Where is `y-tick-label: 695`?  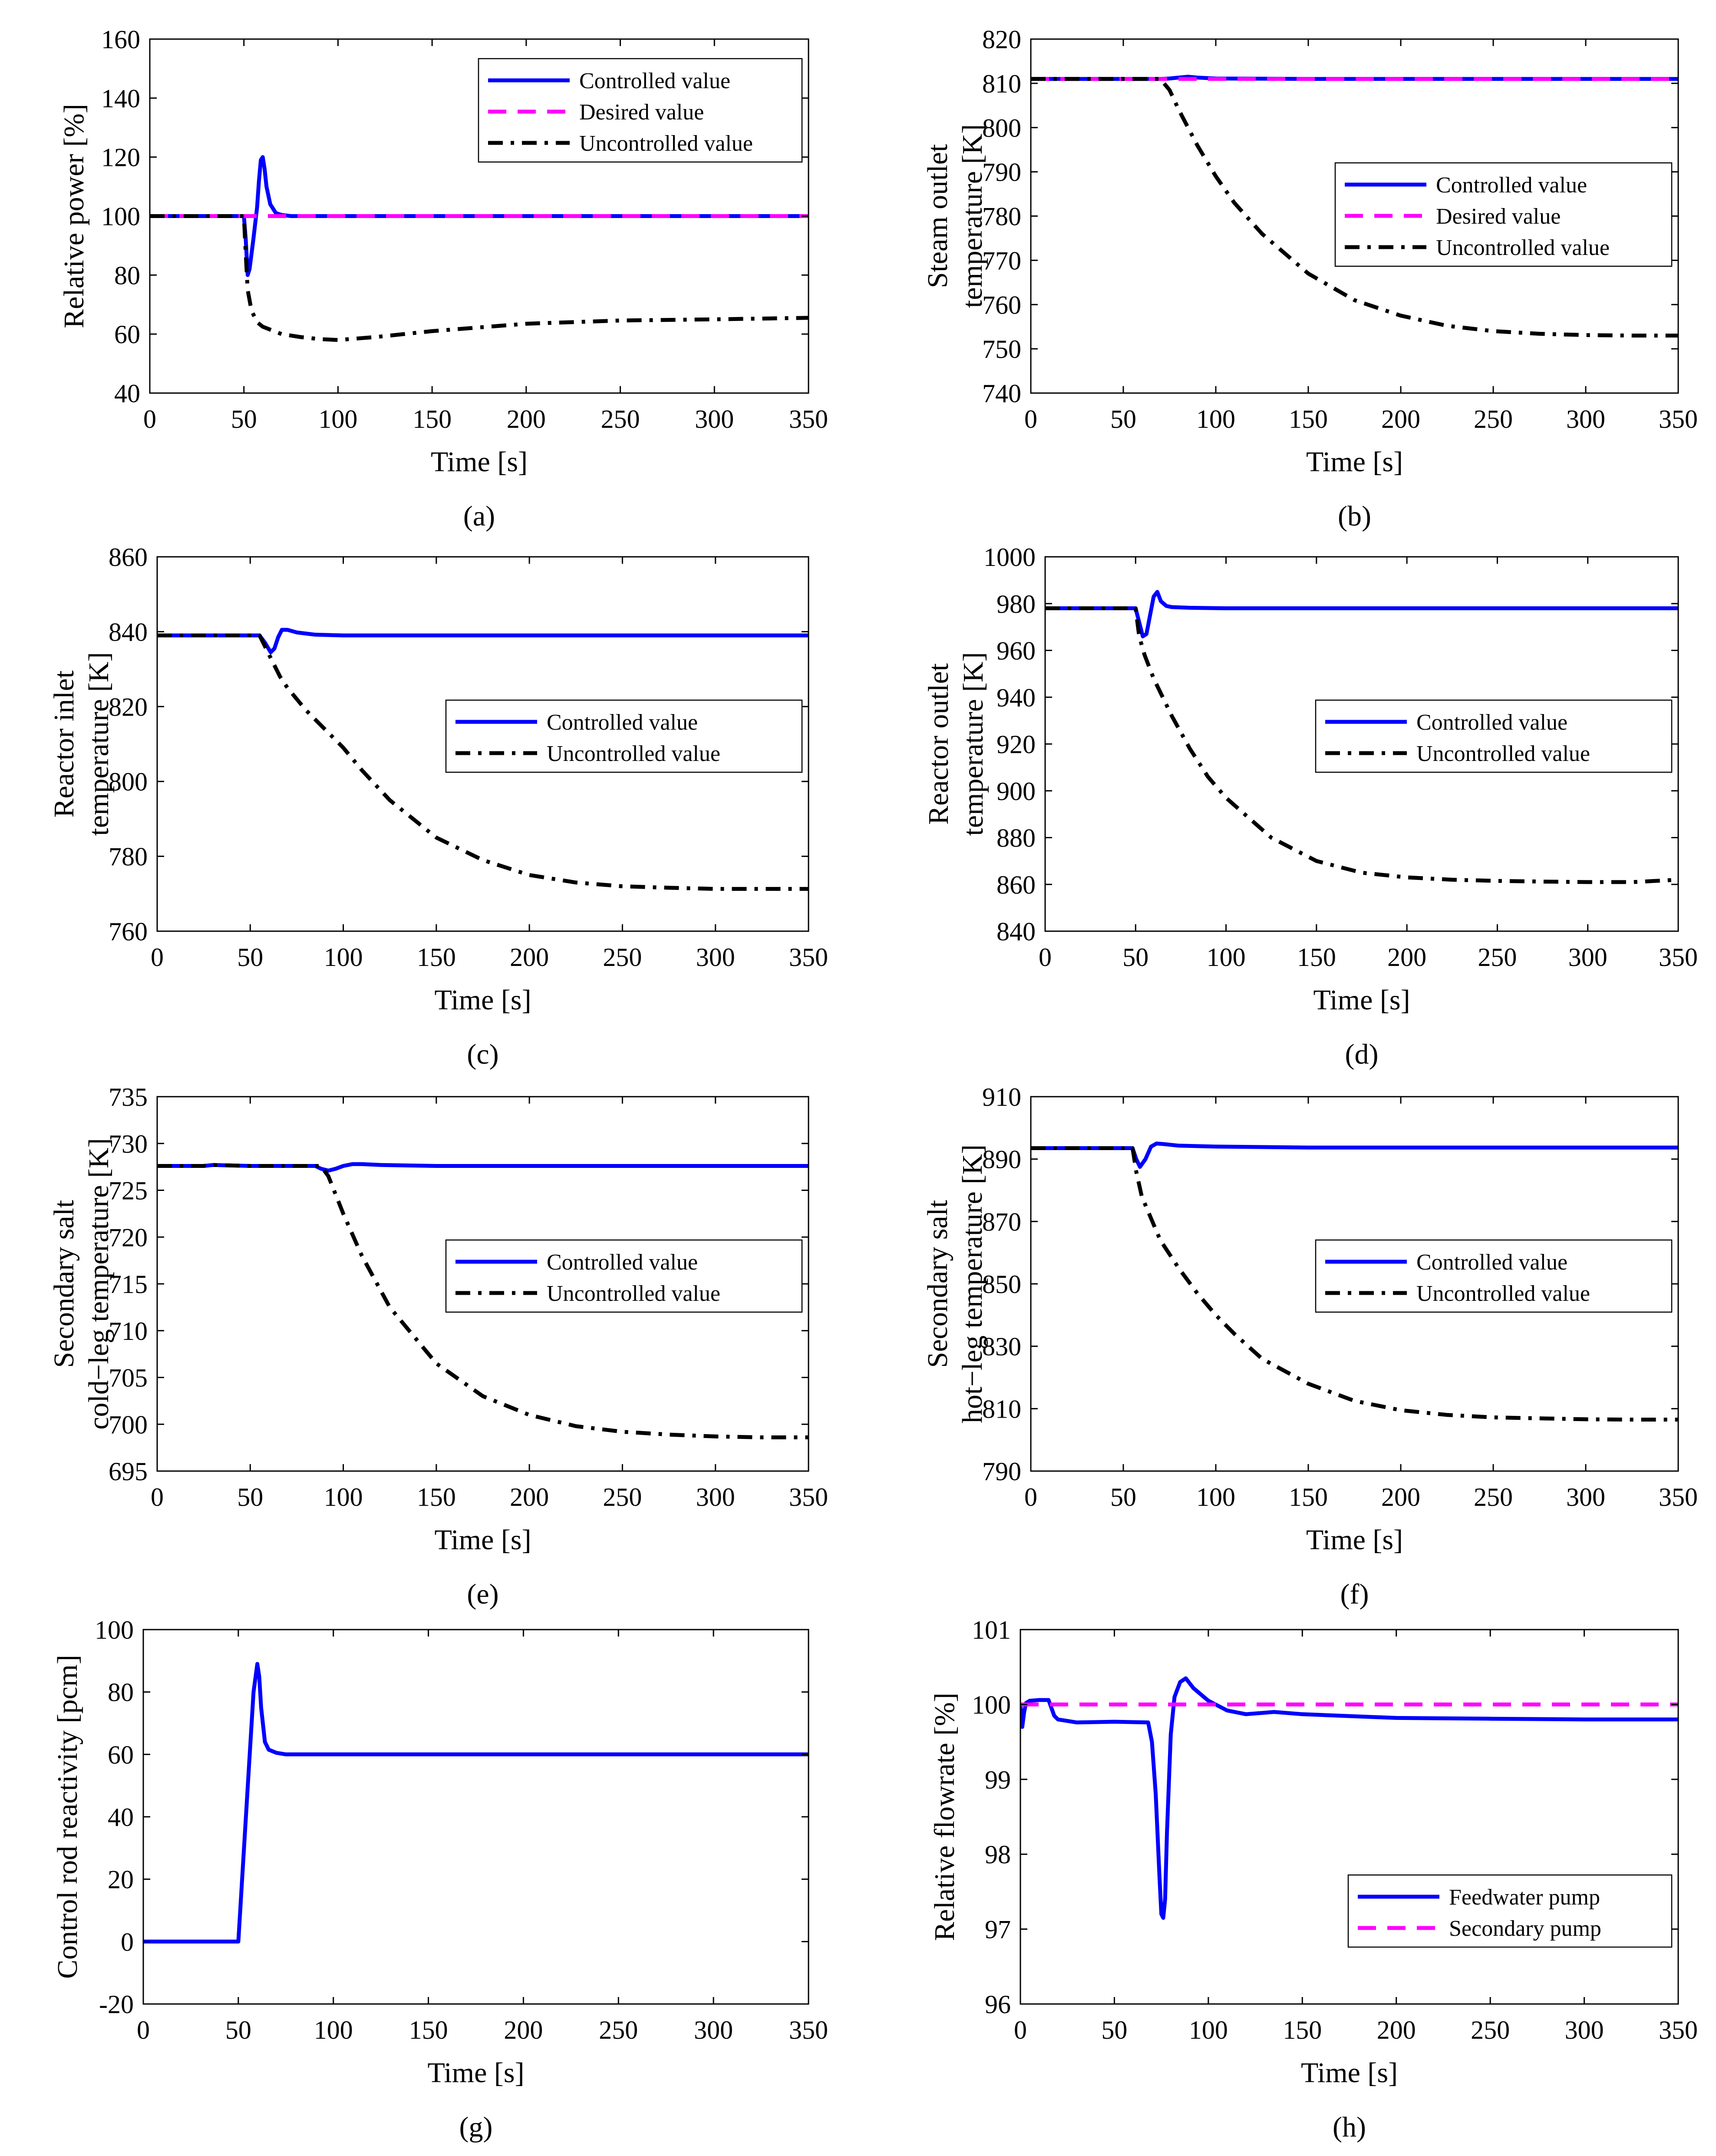
y-tick-label: 695 is located at coordinates (128, 1471).